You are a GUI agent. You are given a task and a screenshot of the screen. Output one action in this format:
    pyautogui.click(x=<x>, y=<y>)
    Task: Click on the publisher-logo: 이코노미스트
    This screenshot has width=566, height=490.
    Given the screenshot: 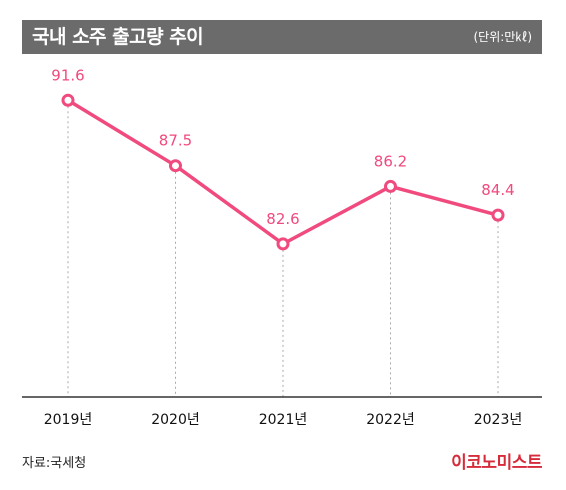 What is the action you would take?
    pyautogui.click(x=496, y=463)
    